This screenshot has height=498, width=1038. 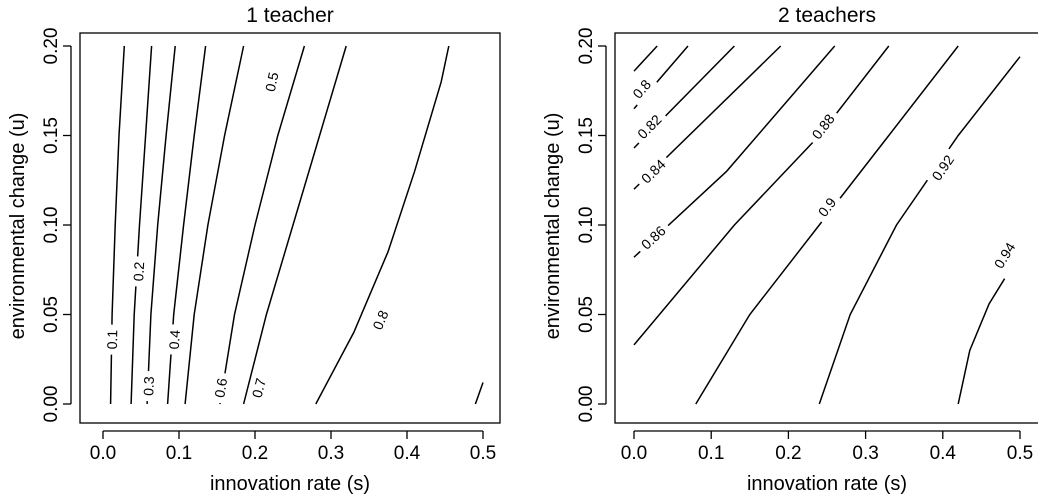 What do you see at coordinates (290, 15) in the screenshot?
I see `chart-title: 1 teacher` at bounding box center [290, 15].